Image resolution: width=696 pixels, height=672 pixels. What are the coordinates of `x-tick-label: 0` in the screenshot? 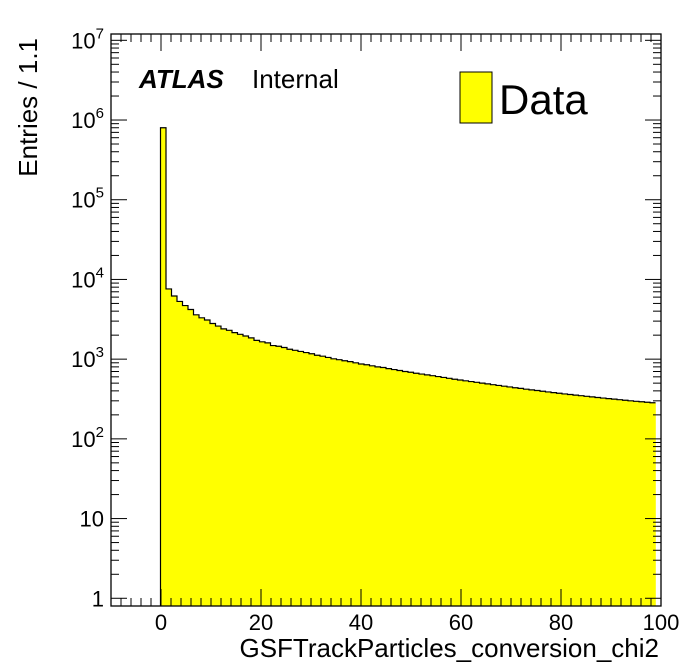 It's located at (161, 622).